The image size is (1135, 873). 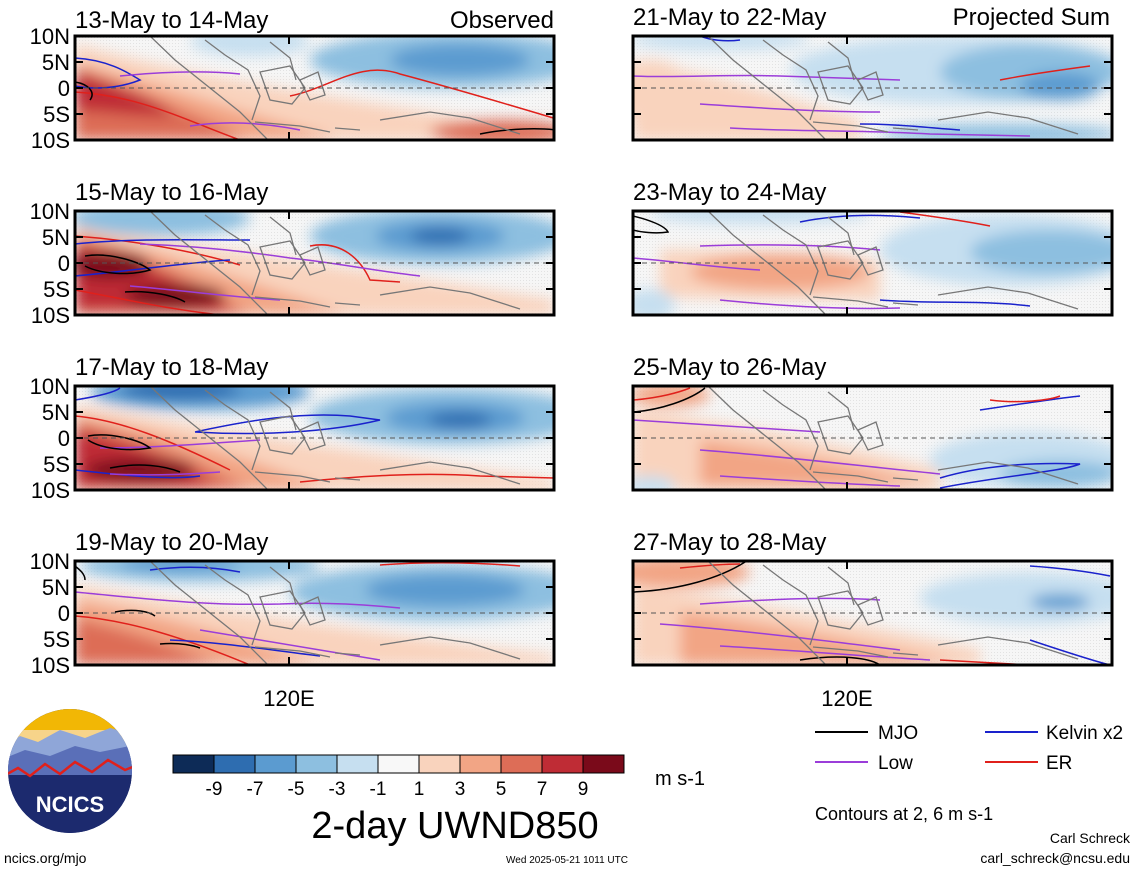 I want to click on colorbar-tick-label: -3, so click(x=337, y=789).